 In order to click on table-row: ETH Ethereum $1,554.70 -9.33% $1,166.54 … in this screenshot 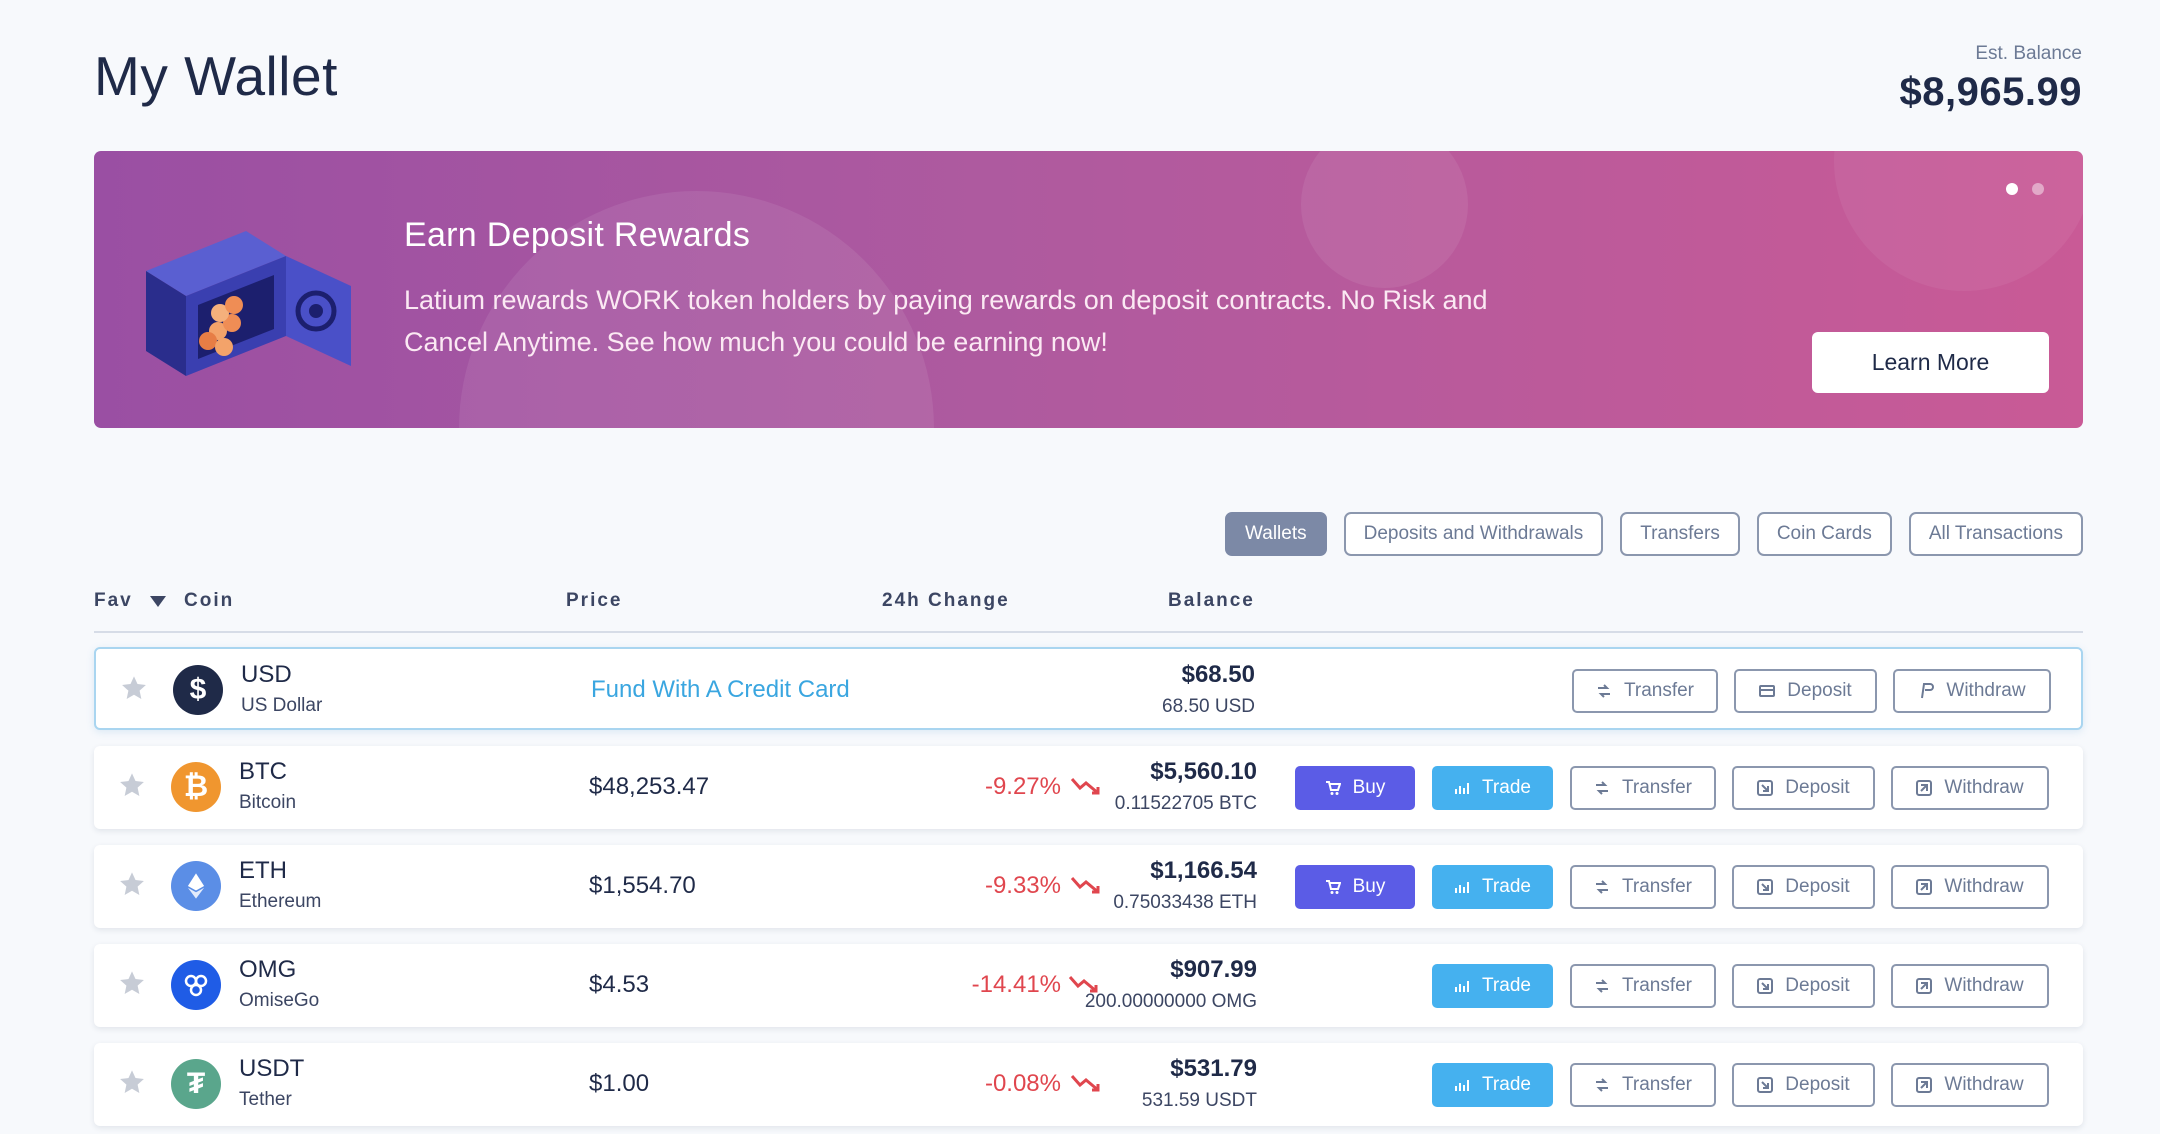, I will do `click(1088, 886)`.